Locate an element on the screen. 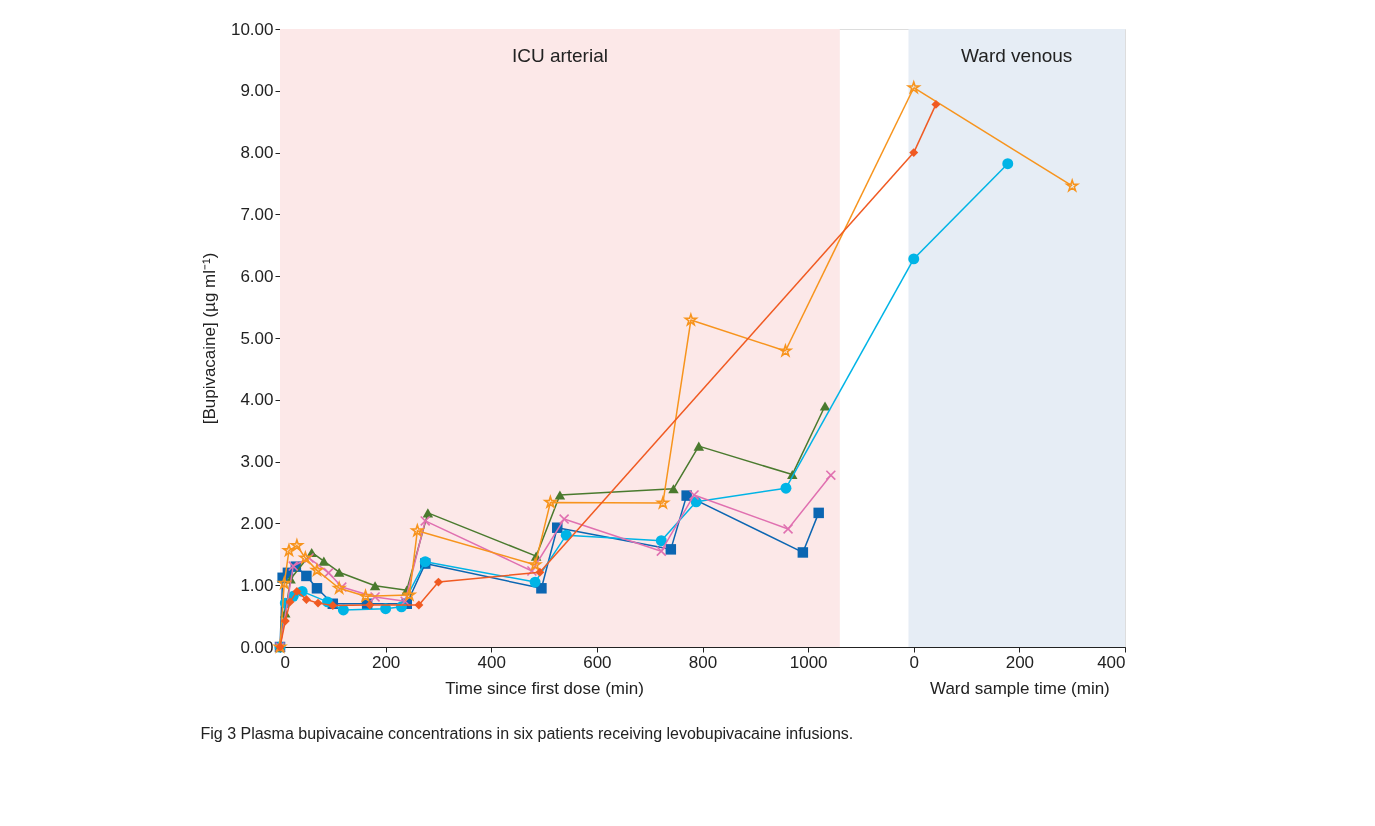 Image resolution: width=1375 pixels, height=826 pixels. x-tick-label: 800 is located at coordinates (703, 662).